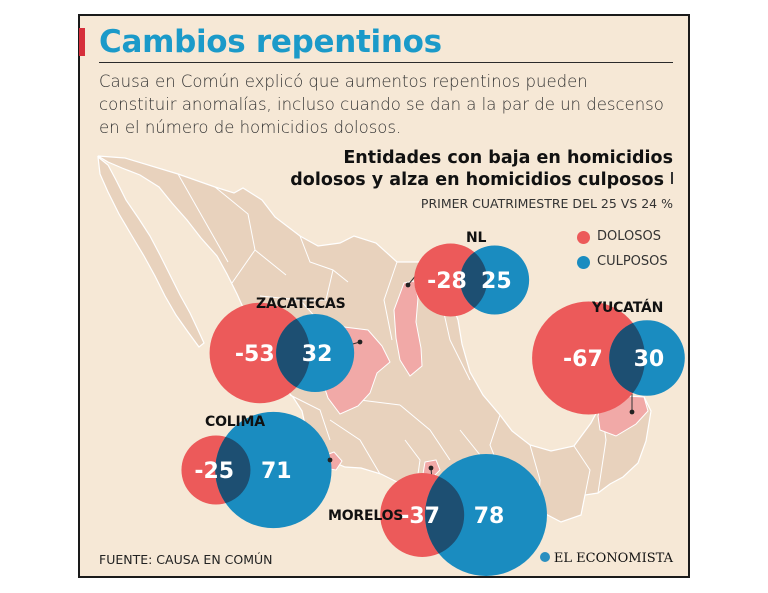 The width and height of the screenshot is (768, 593). I want to click on chart-title-line2: dolosos y alza en homicidios culposos, so click(481, 180).